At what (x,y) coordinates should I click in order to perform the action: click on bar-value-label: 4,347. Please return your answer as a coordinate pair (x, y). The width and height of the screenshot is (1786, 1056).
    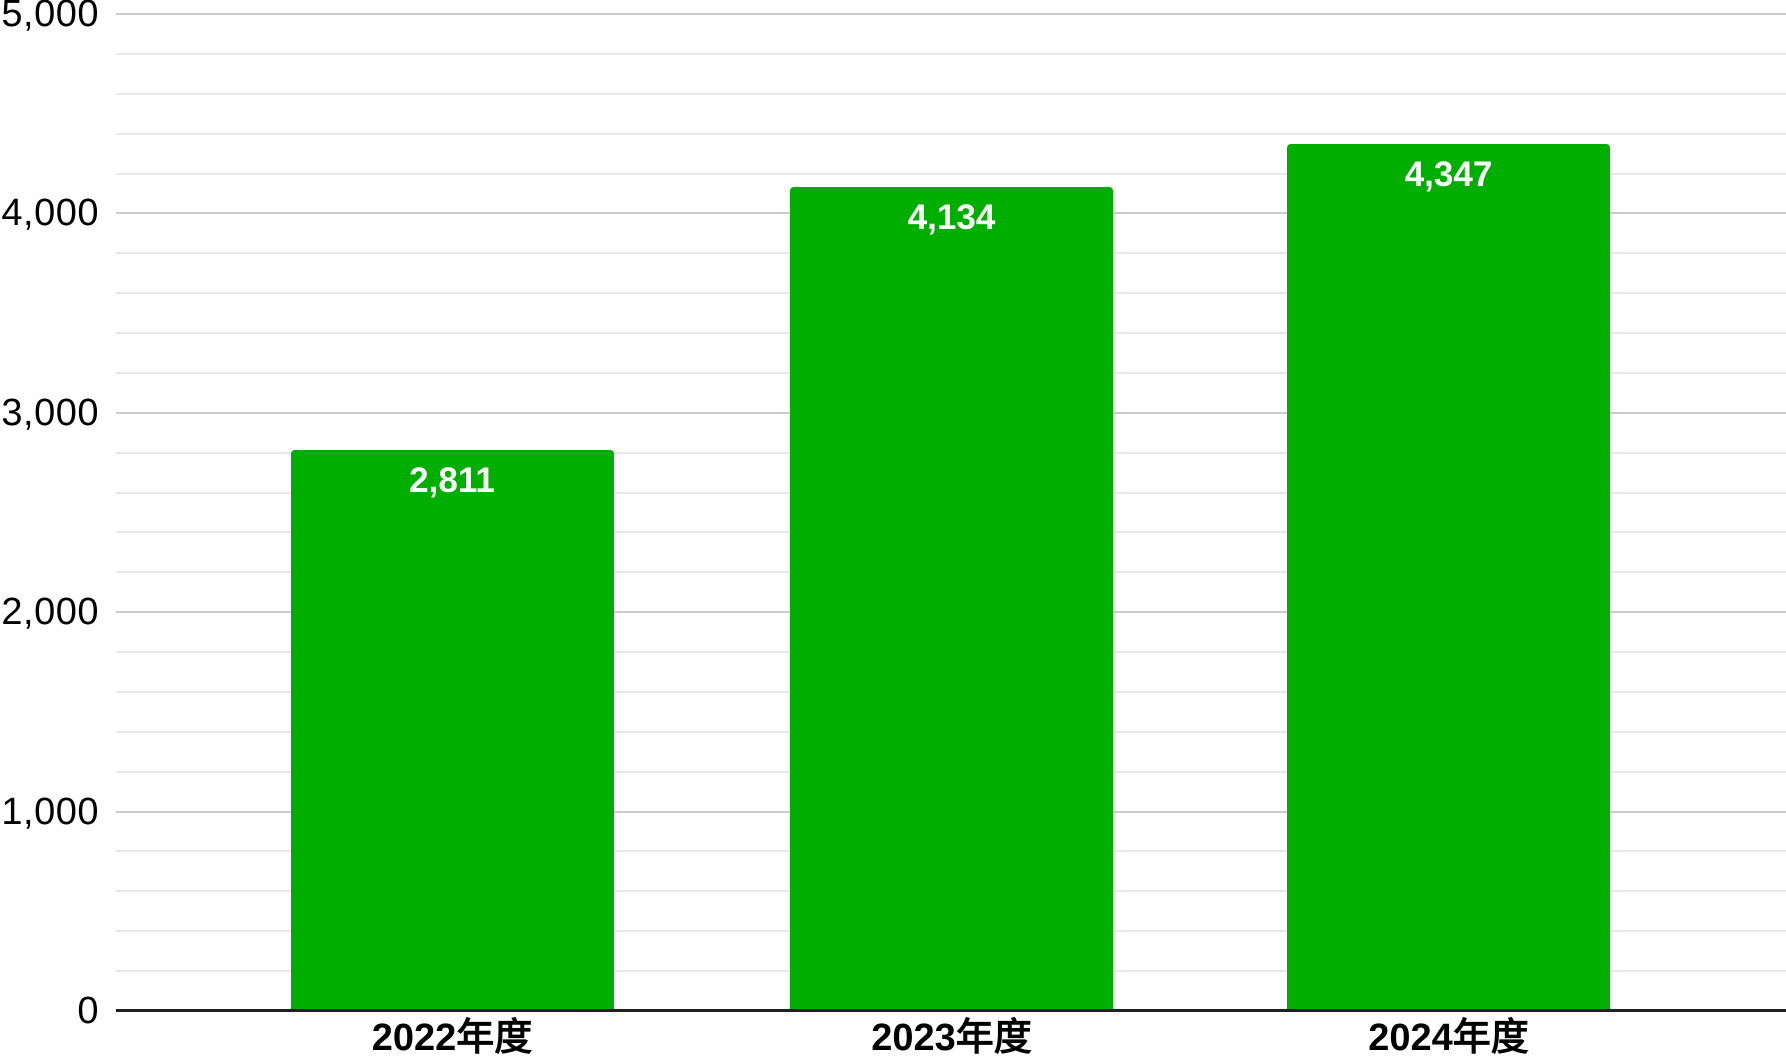
    Looking at the image, I should click on (1448, 175).